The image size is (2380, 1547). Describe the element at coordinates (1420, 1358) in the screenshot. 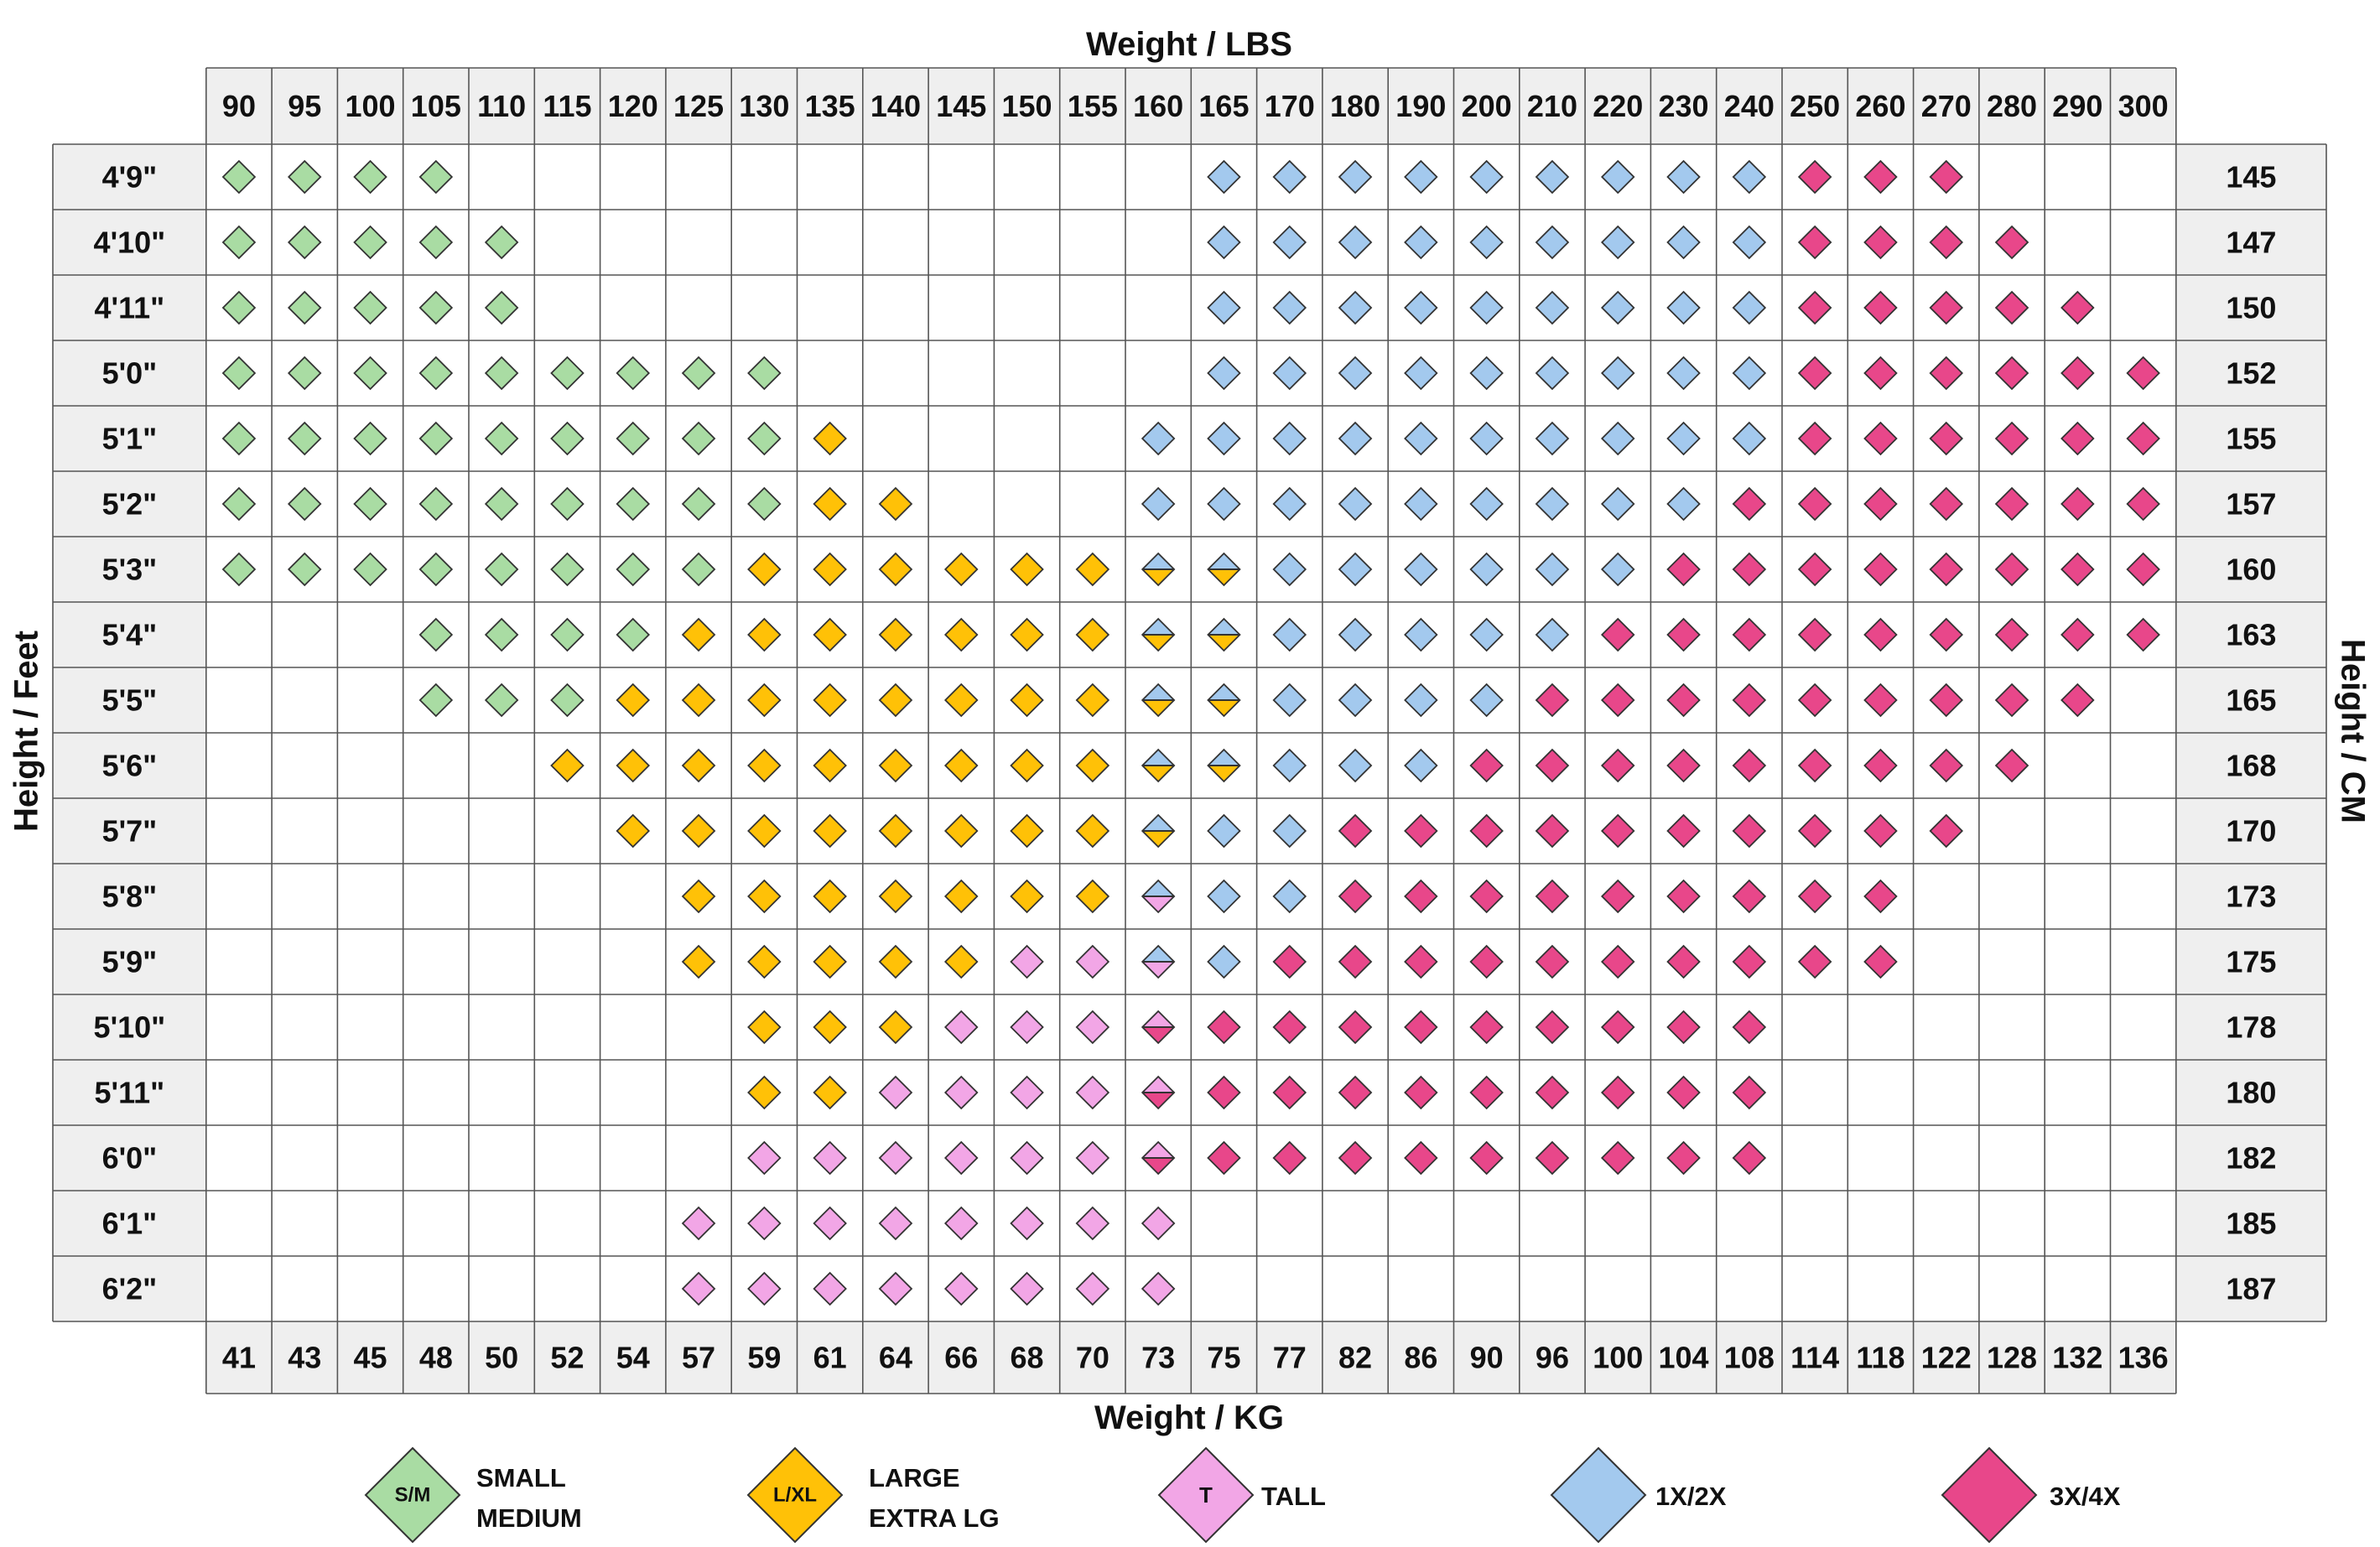

I see `weight-kg-label: 86` at that location.